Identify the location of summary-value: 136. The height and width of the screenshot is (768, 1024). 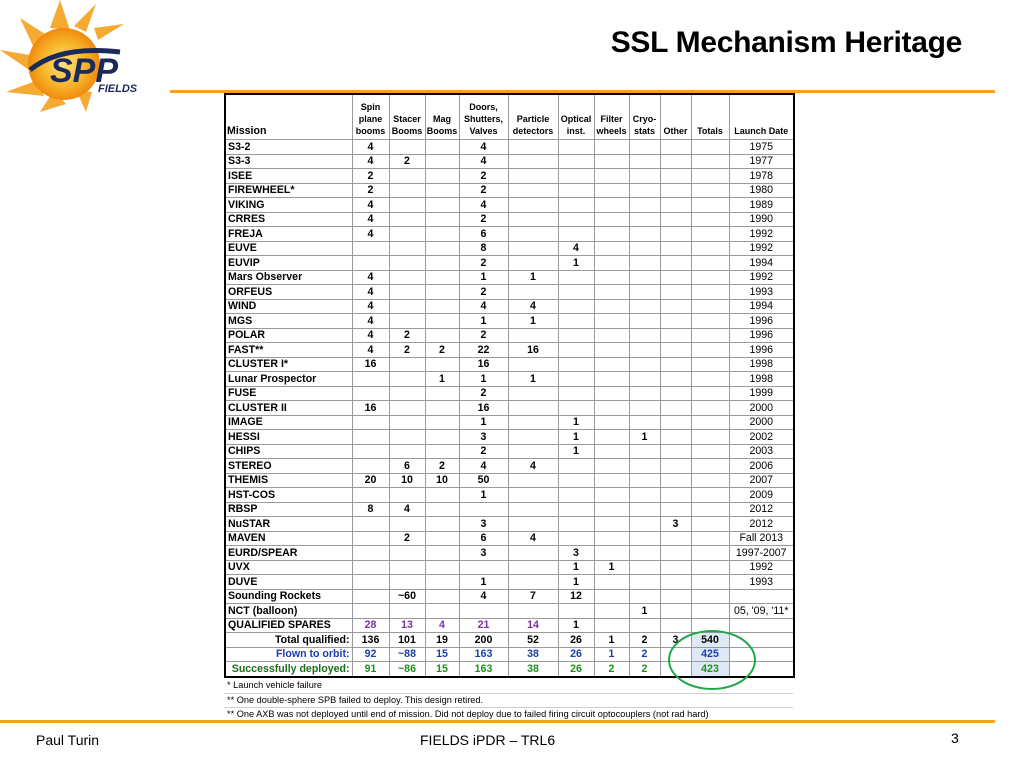
(370, 640).